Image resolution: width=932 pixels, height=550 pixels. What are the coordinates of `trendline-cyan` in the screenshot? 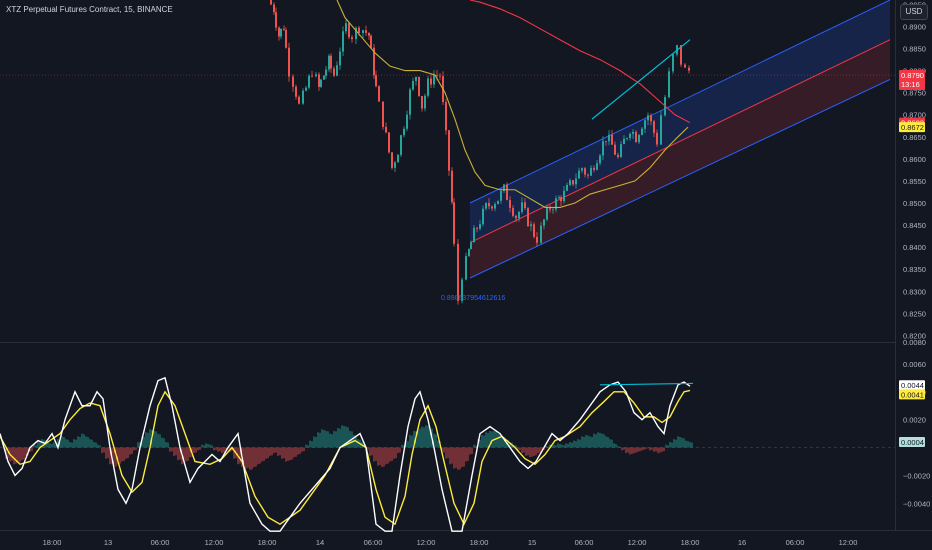 It's located at (641, 79).